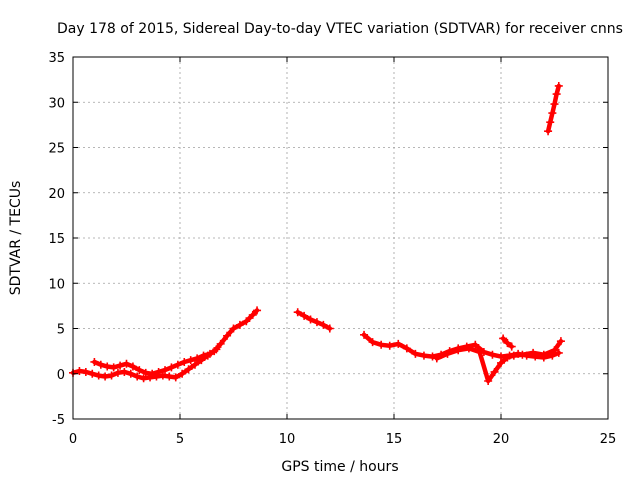 Image resolution: width=640 pixels, height=480 pixels. What do you see at coordinates (608, 439) in the screenshot?
I see `x-tick-label: 25` at bounding box center [608, 439].